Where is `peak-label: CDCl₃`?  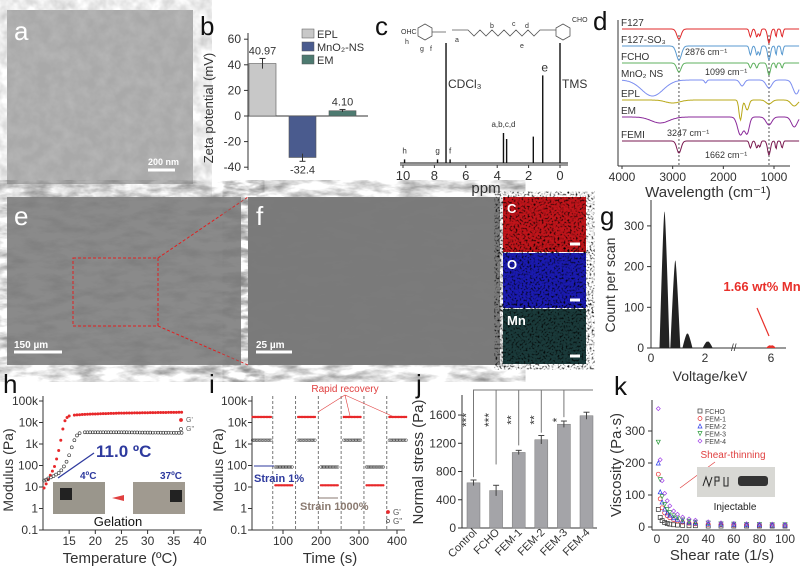
peak-label: CDCl₃ is located at coordinates (465, 84).